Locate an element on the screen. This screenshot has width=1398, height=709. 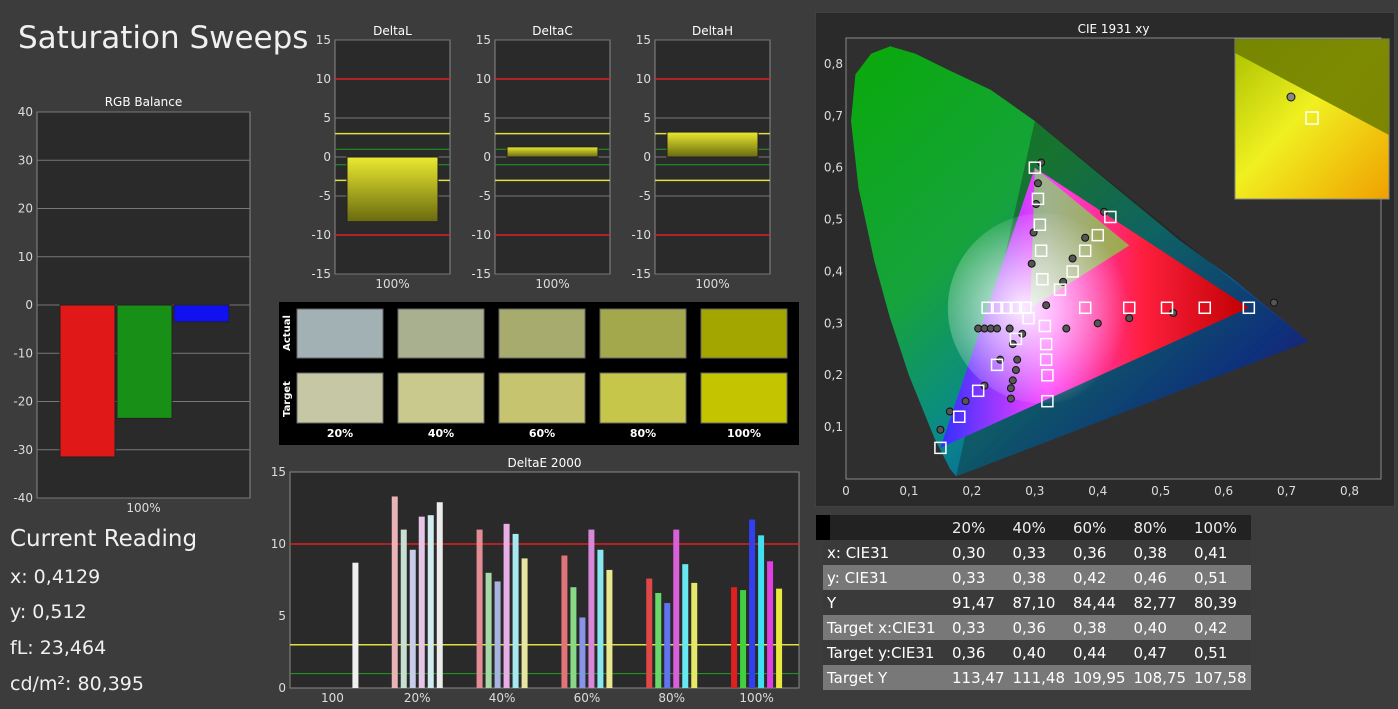
x-tick-label: 0,1 is located at coordinates (908, 491).